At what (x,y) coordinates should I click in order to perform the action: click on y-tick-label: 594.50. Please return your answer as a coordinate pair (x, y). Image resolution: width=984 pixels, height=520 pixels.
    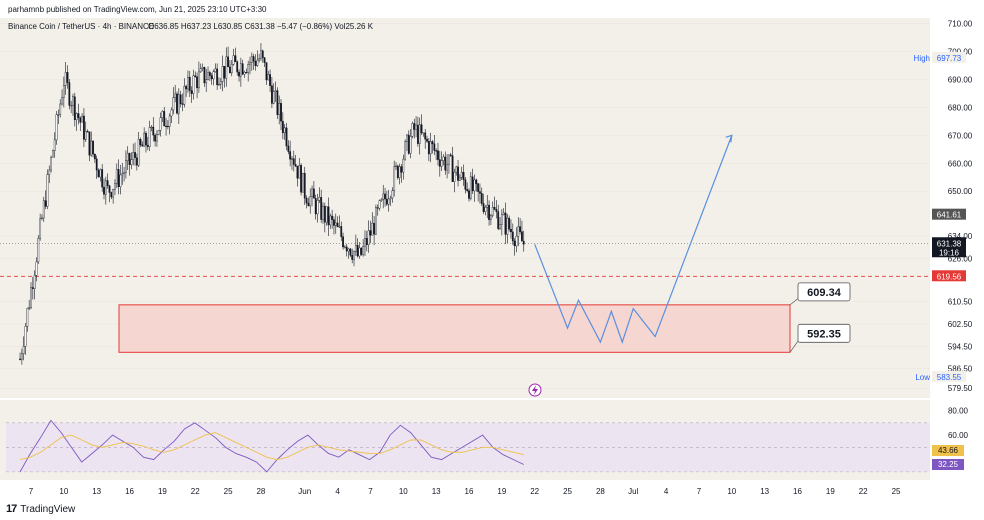
    Looking at the image, I should click on (960, 346).